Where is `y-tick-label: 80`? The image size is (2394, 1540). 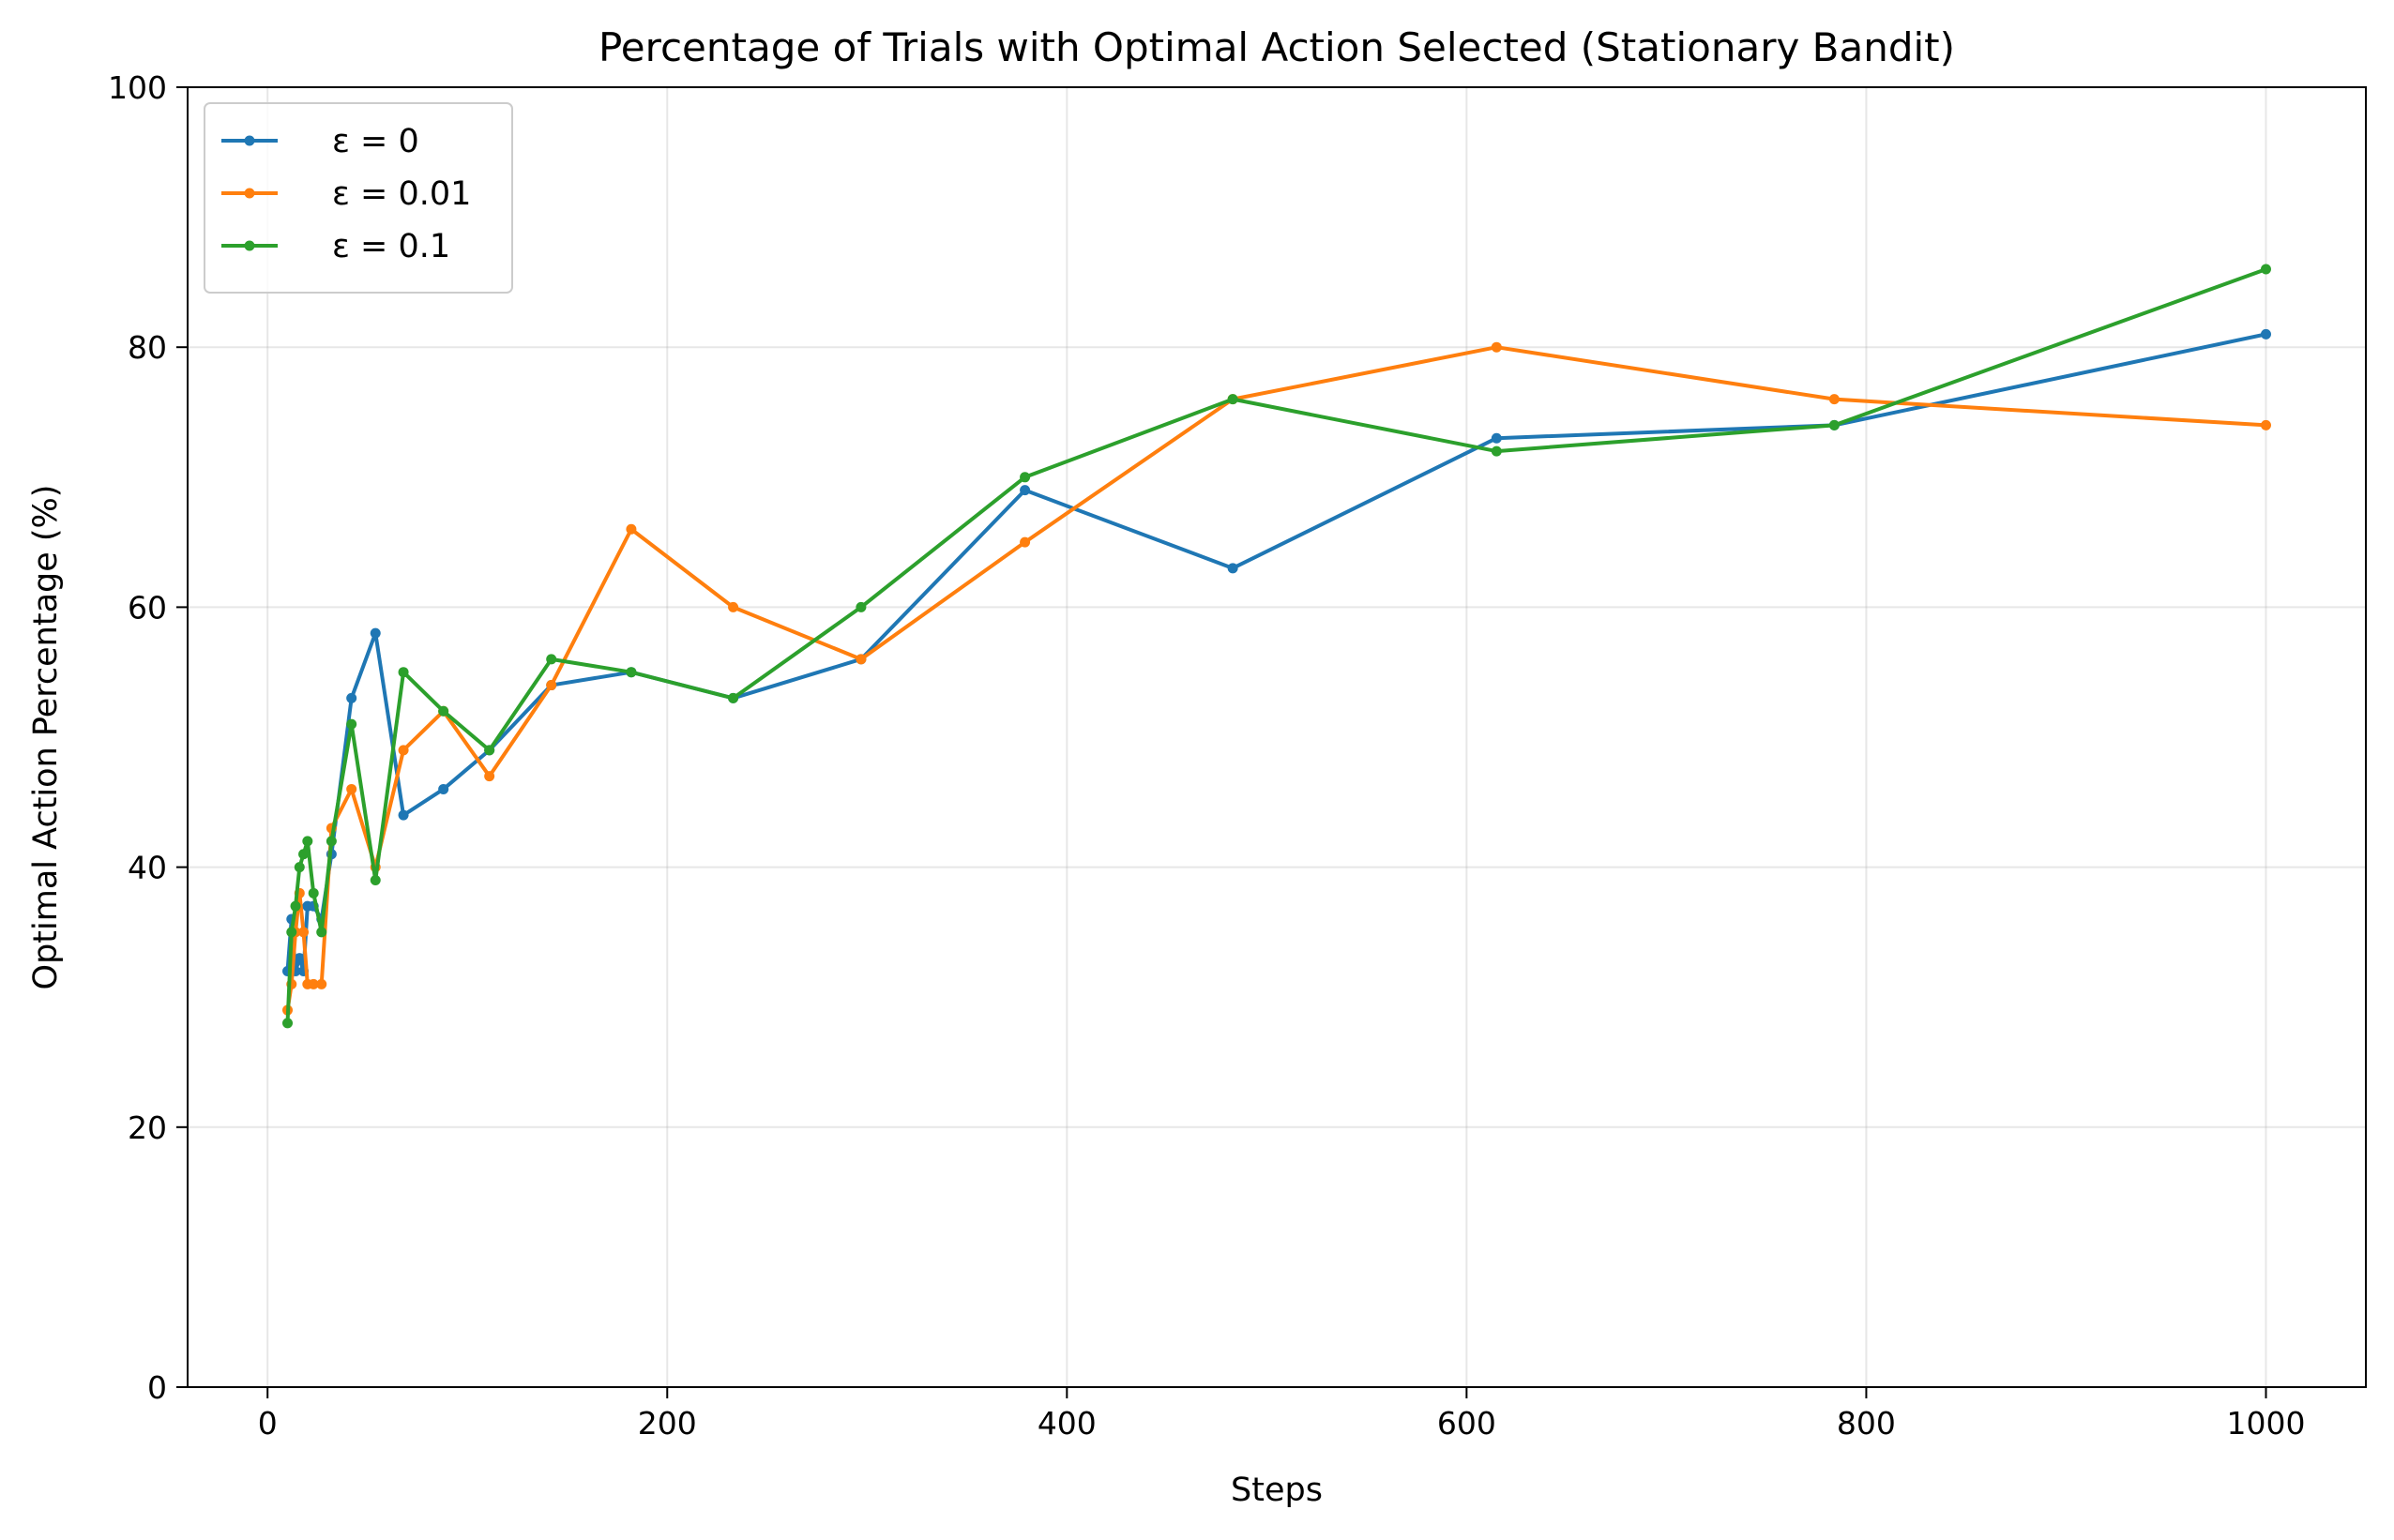 y-tick-label: 80 is located at coordinates (147, 347).